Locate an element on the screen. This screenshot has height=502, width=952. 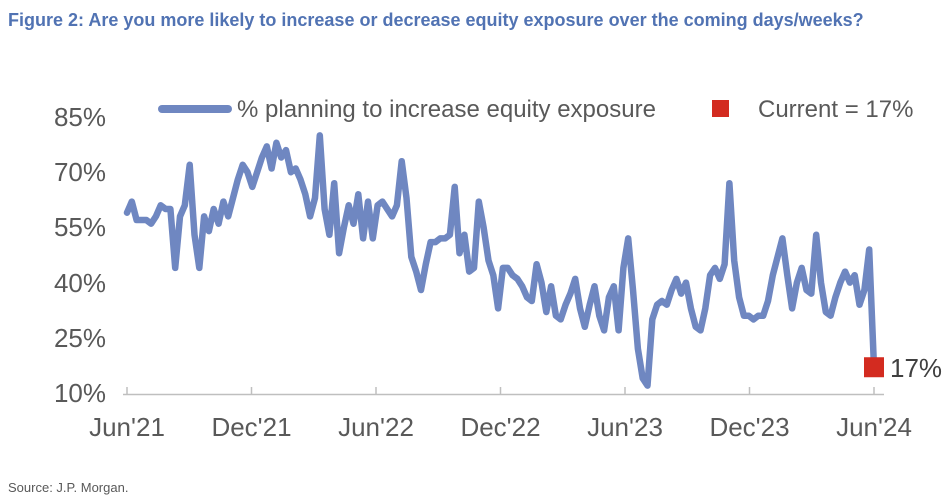
current-marker is located at coordinates (874, 367).